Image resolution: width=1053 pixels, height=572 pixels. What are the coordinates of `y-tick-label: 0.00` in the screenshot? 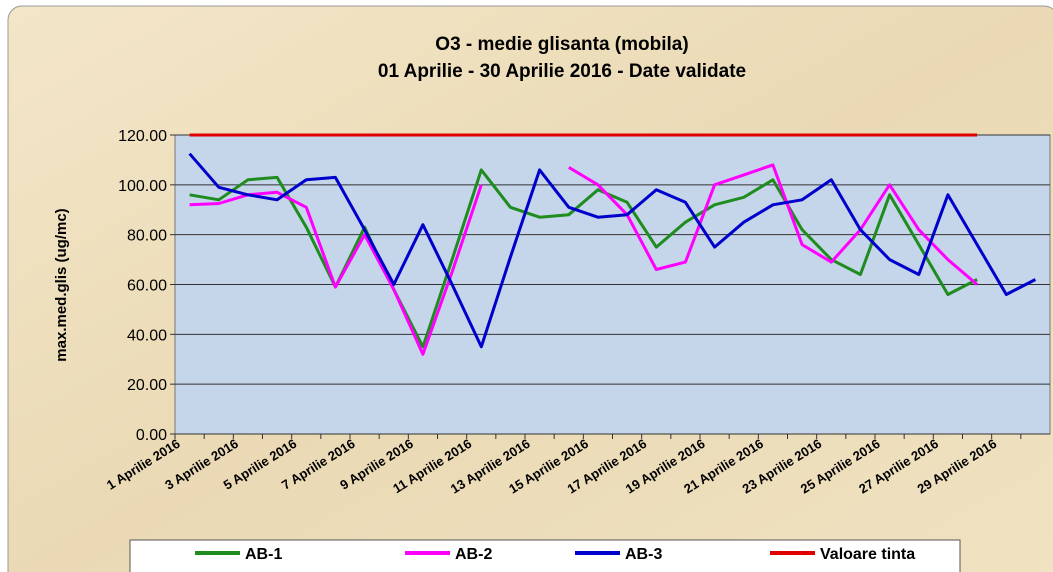 It's located at (151, 435).